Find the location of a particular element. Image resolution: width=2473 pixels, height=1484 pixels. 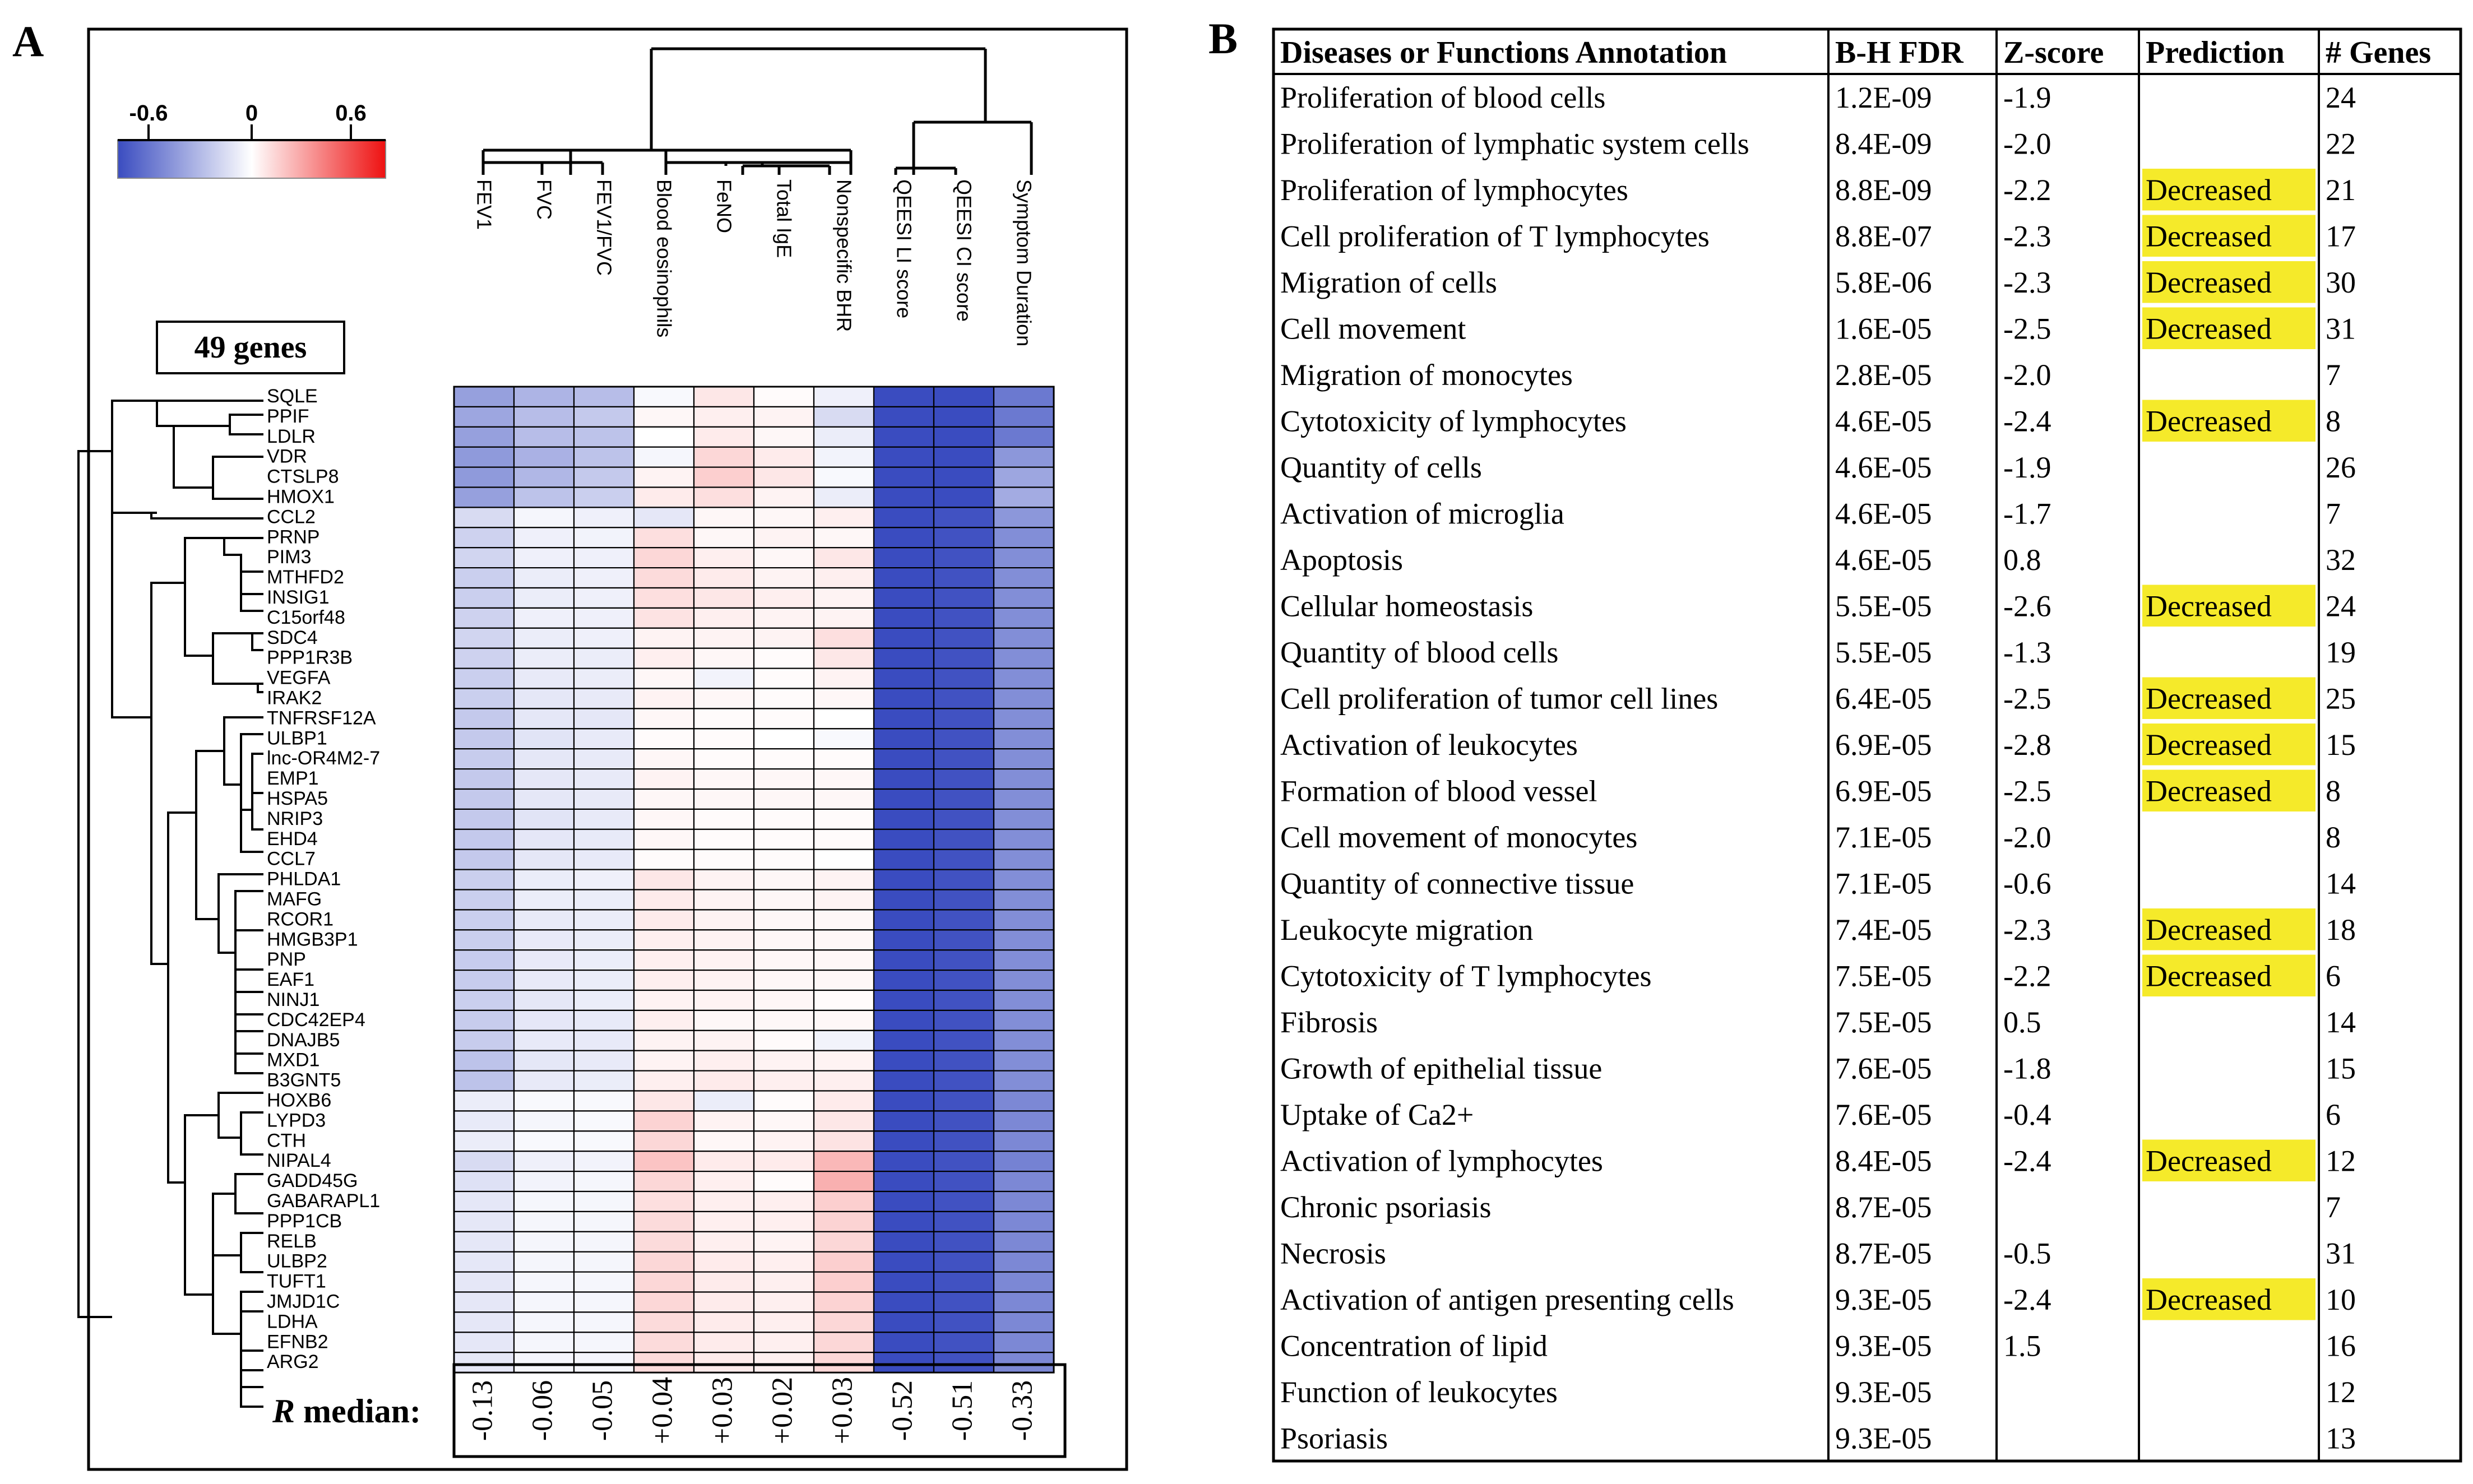

median-value: -0.06 is located at coordinates (543, 1410).